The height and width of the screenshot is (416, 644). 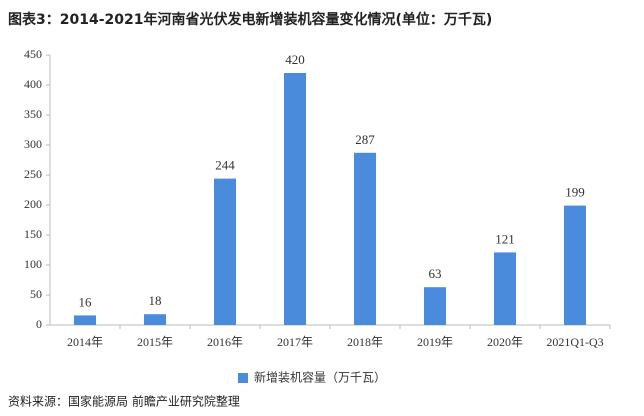 I want to click on x-tick-label: 2019年, so click(x=435, y=342).